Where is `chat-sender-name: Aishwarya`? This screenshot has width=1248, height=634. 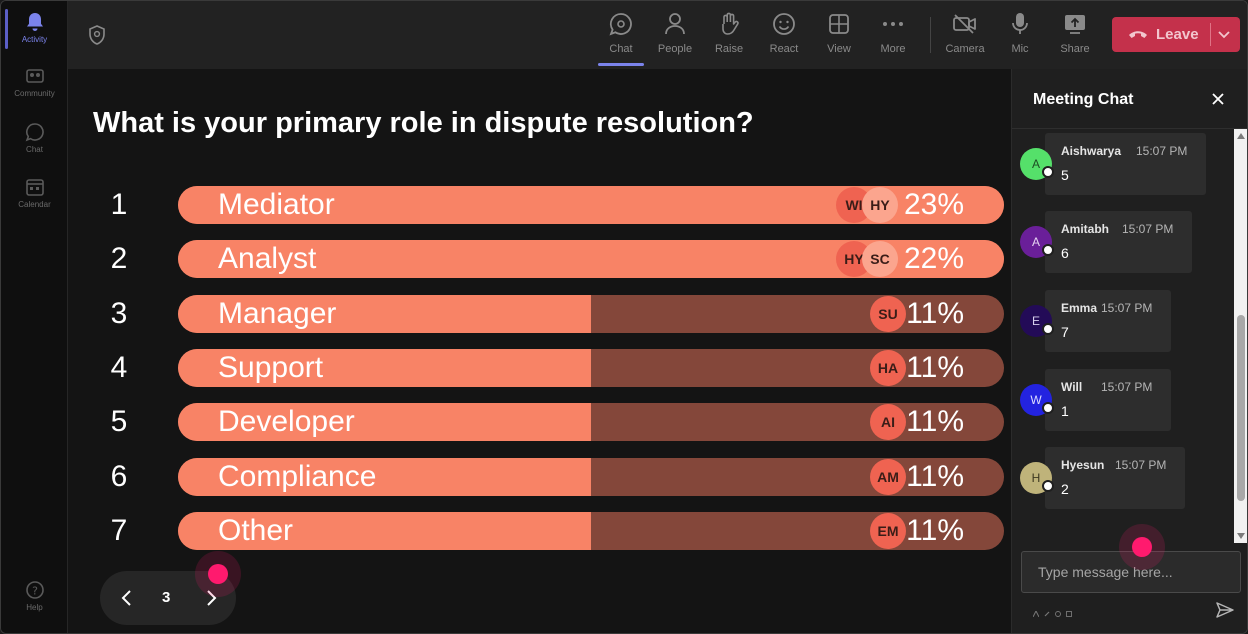
chat-sender-name: Aishwarya is located at coordinates (1091, 151).